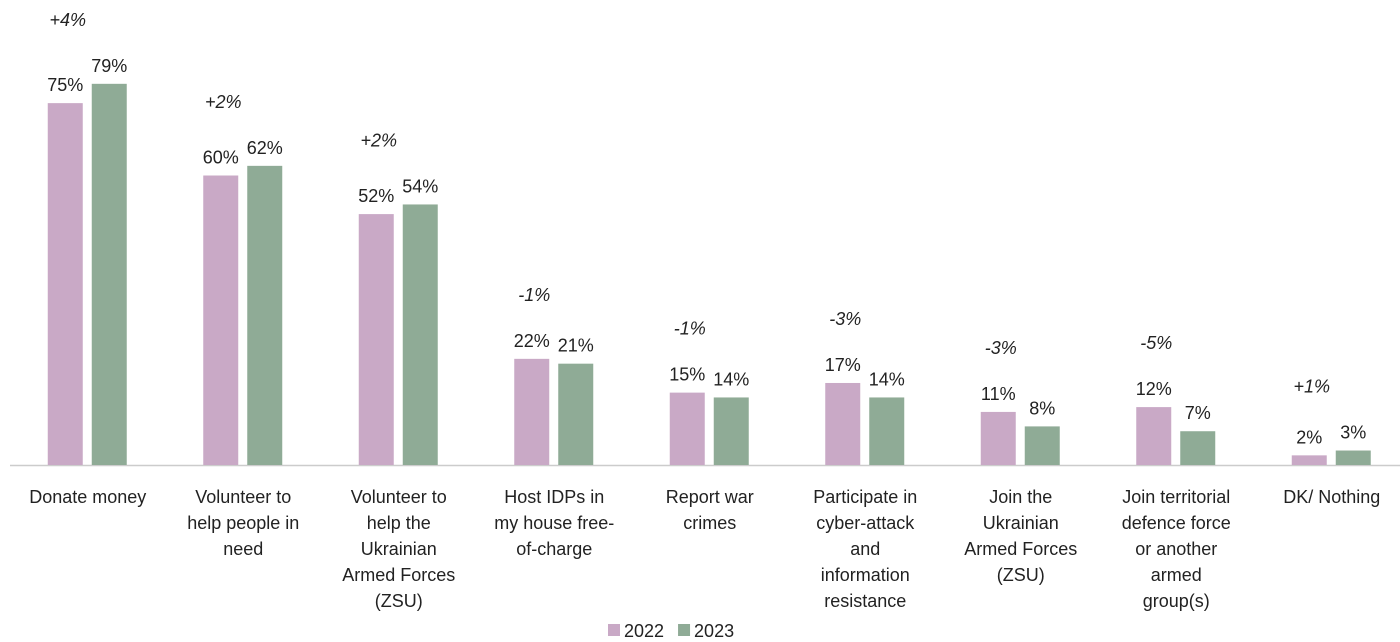  I want to click on value-label: 11%, so click(998, 394).